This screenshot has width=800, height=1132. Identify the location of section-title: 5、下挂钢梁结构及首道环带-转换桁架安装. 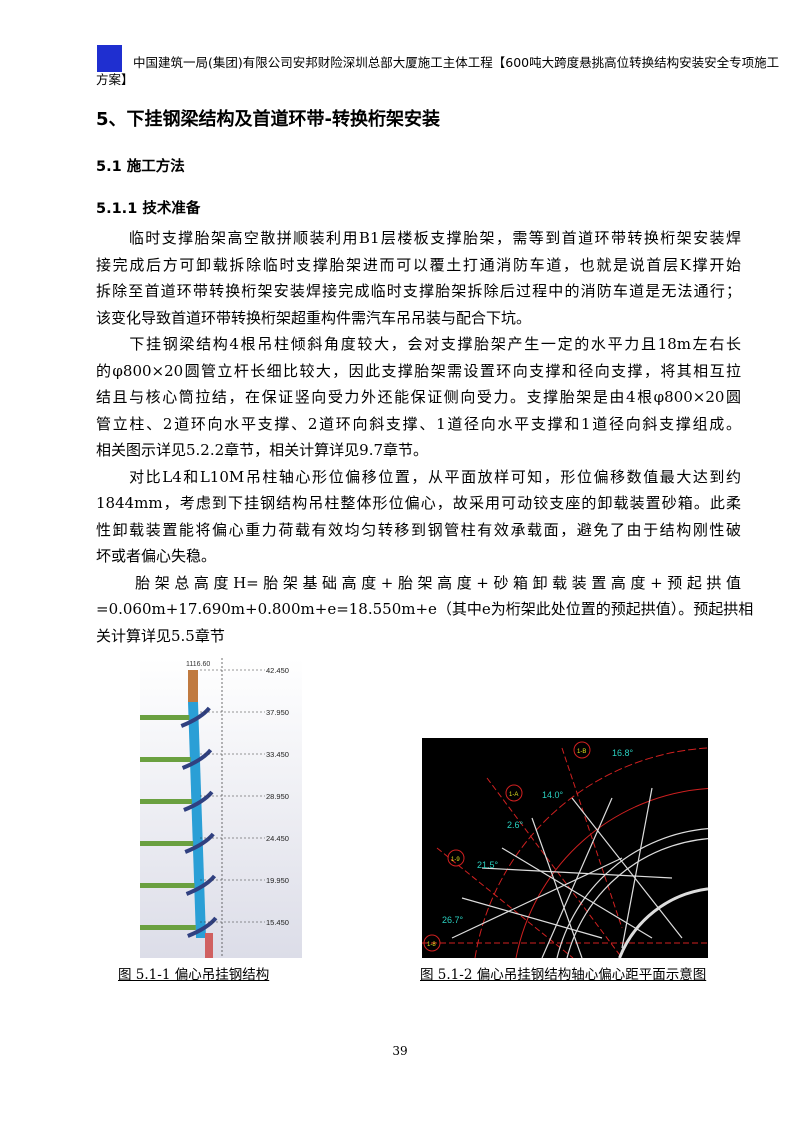
(268, 119).